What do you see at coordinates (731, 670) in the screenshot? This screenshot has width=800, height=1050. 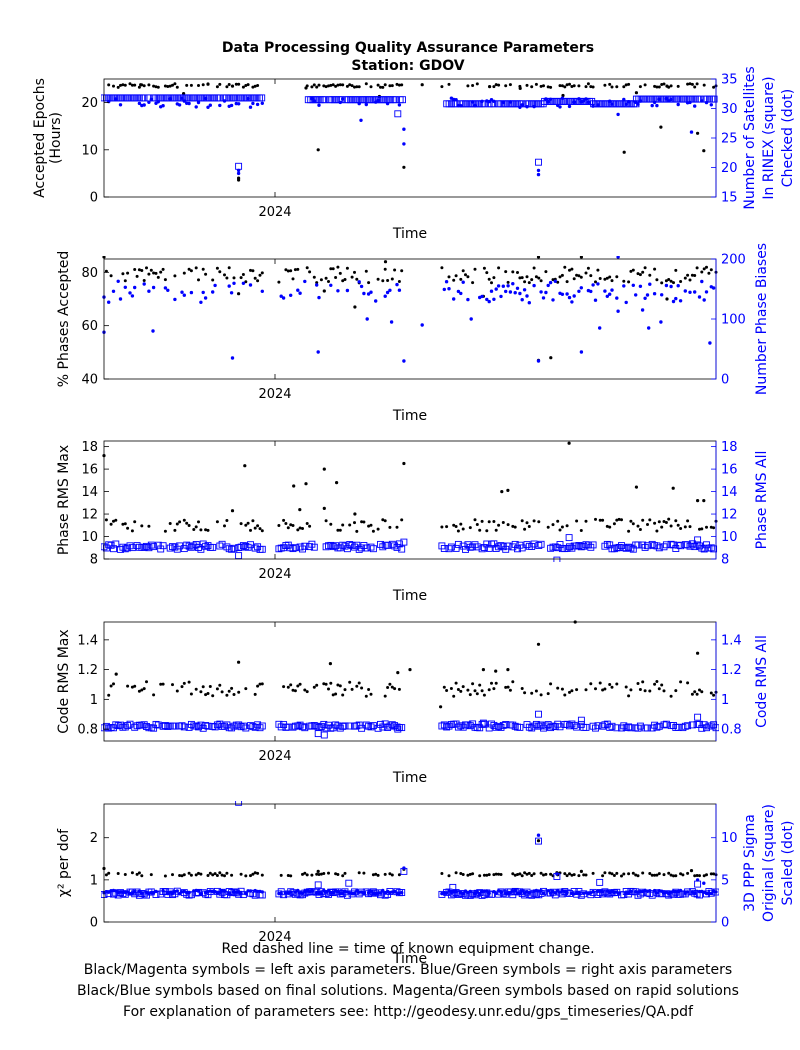 I see `right-tick-label: 1.2` at bounding box center [731, 670].